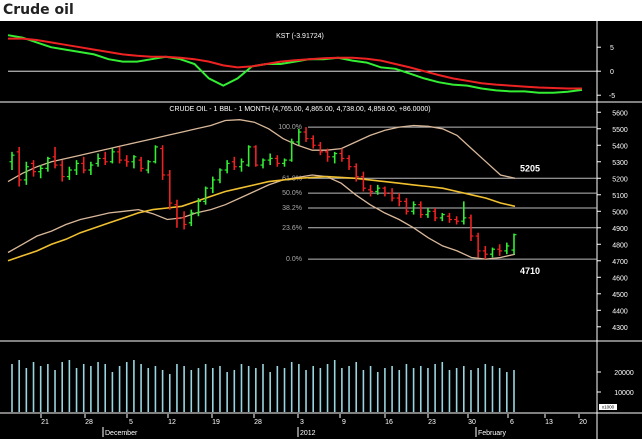 The image size is (642, 439). I want to click on x-day-label: 13, so click(549, 422).